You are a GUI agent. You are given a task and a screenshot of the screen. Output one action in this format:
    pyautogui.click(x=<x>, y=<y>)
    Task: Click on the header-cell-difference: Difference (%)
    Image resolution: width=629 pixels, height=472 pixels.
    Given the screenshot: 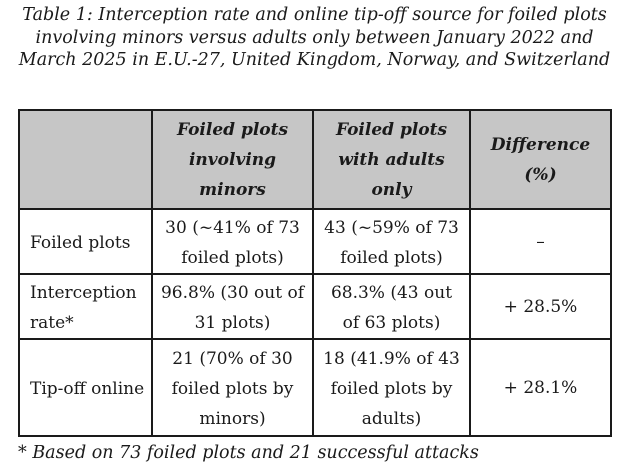 What is the action you would take?
    pyautogui.click(x=540, y=159)
    